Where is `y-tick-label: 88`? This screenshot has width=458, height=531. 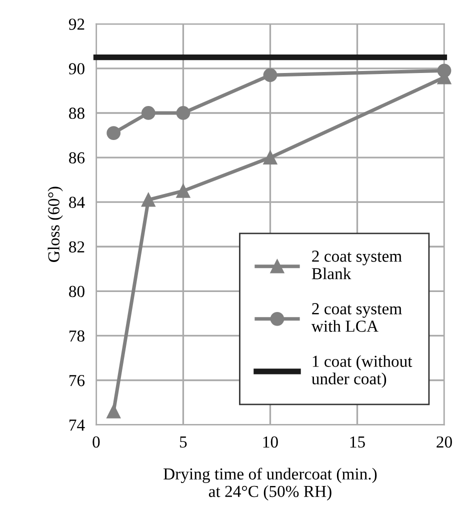
y-tick-label: 88 is located at coordinates (76, 113).